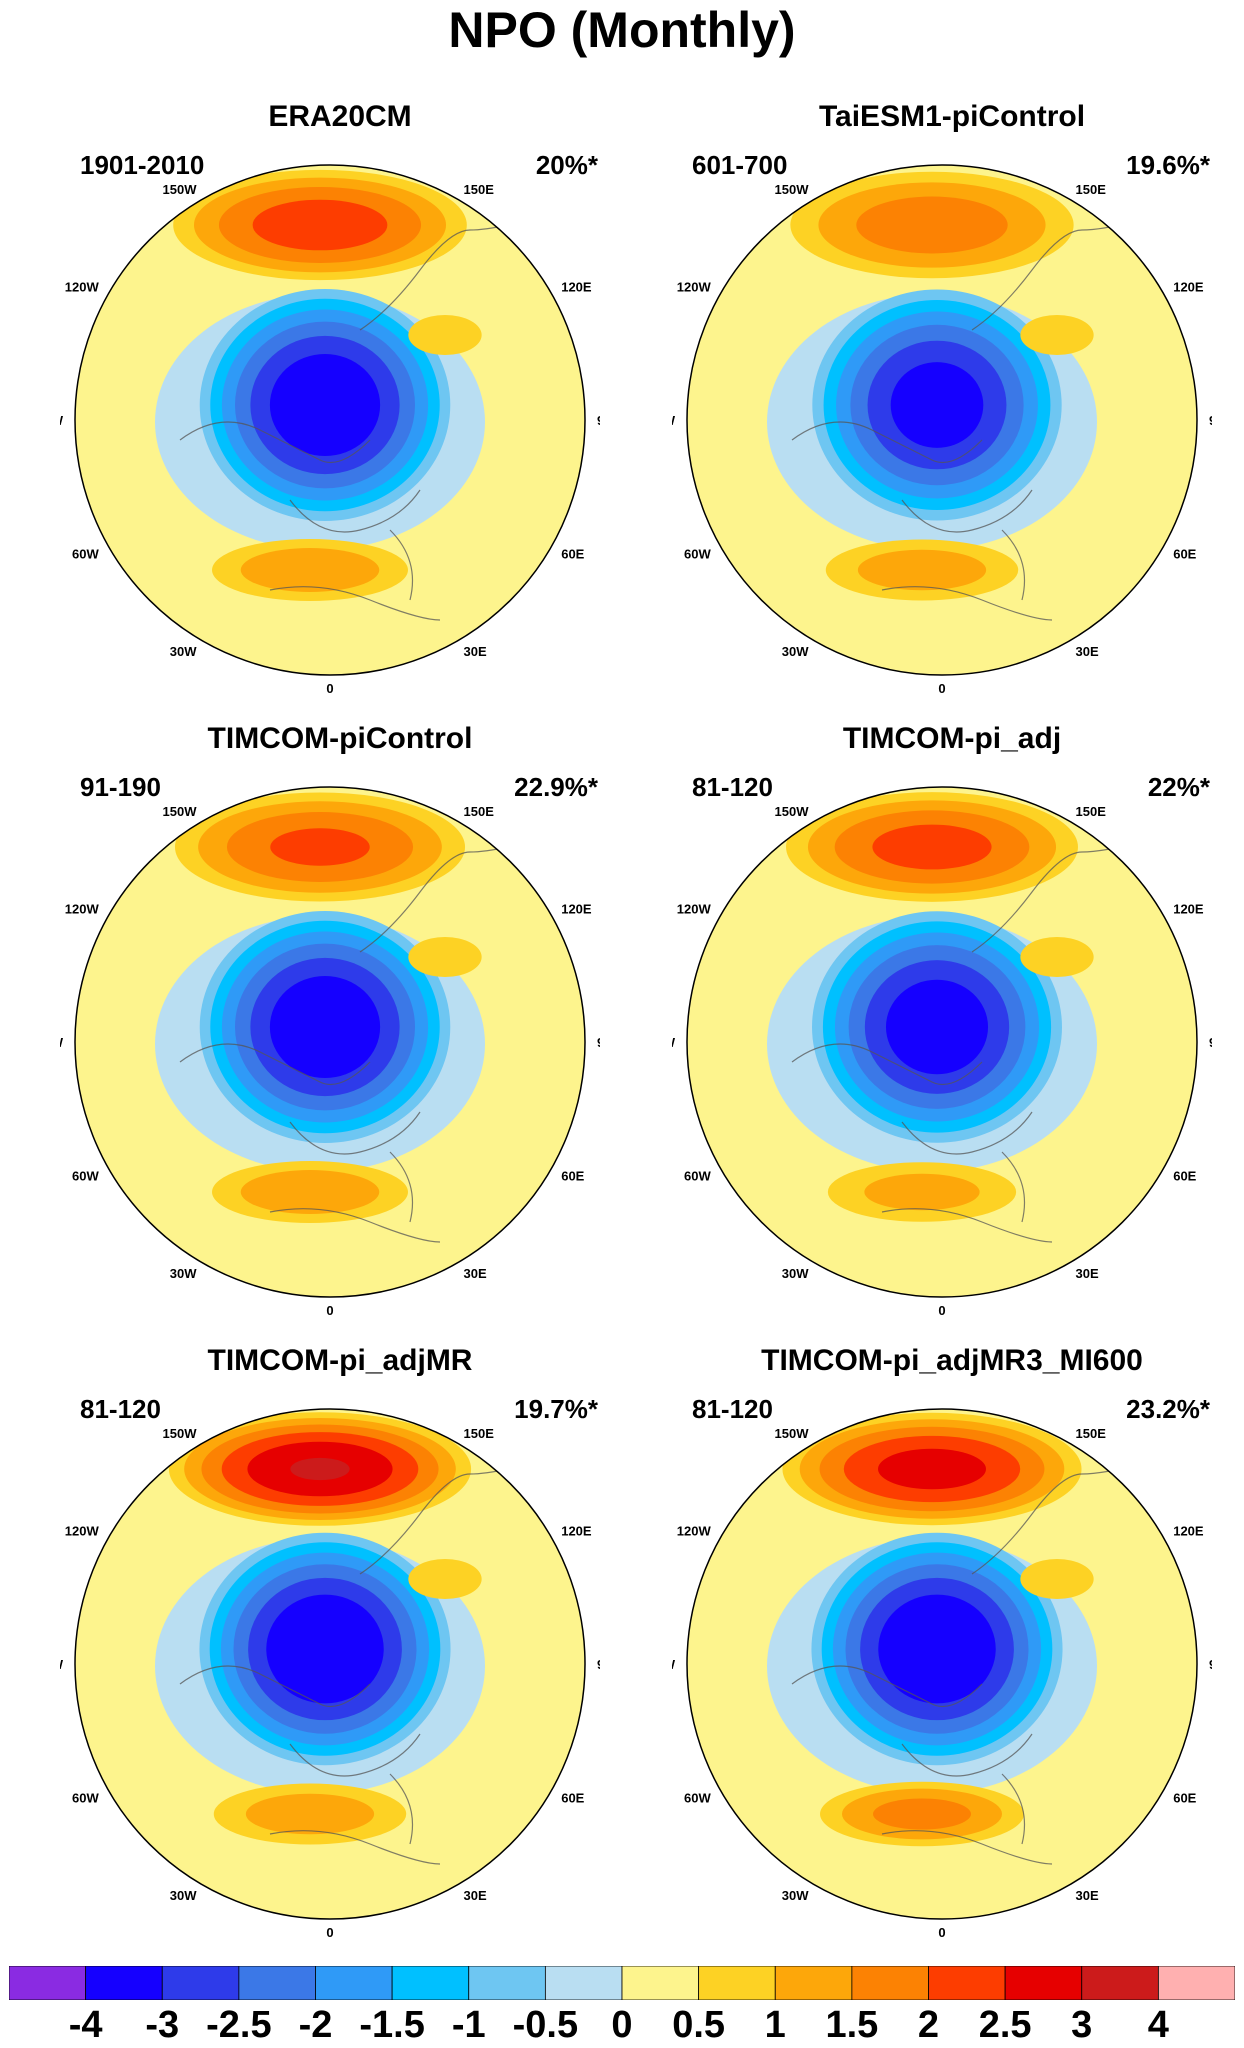  I want to click on panel-title: TIMCOM-pi_adj, so click(952, 738).